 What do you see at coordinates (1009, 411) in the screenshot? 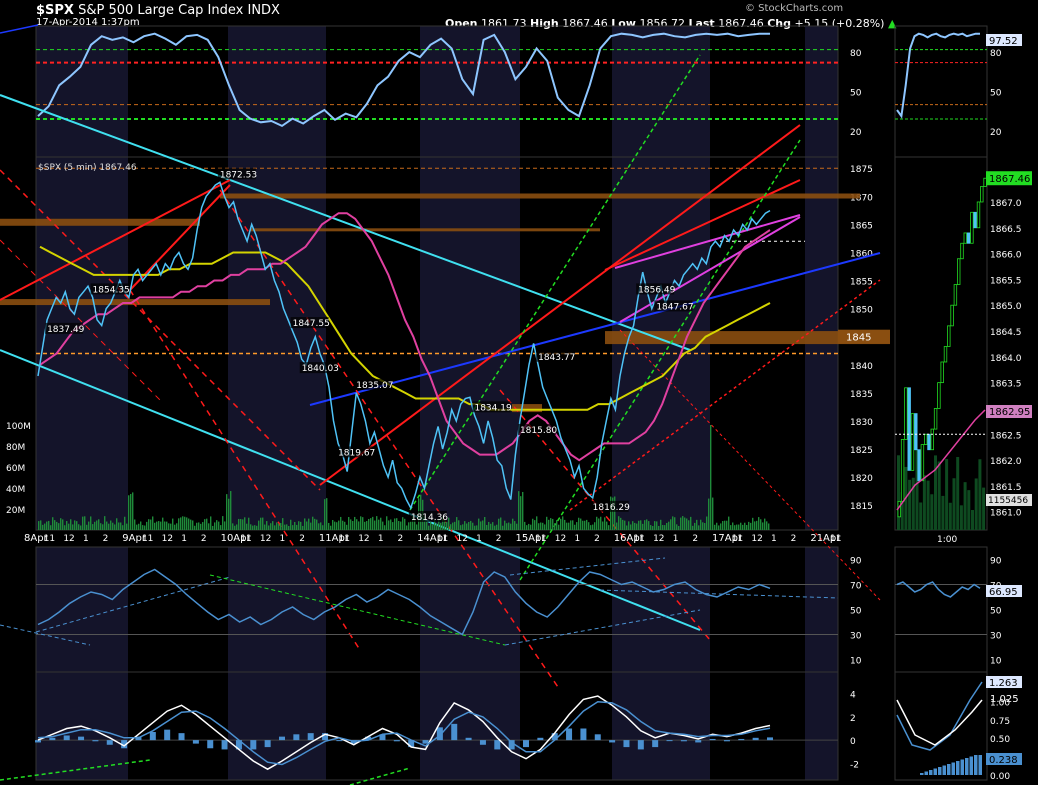
I see `side-sma-tag-bg` at bounding box center [1009, 411].